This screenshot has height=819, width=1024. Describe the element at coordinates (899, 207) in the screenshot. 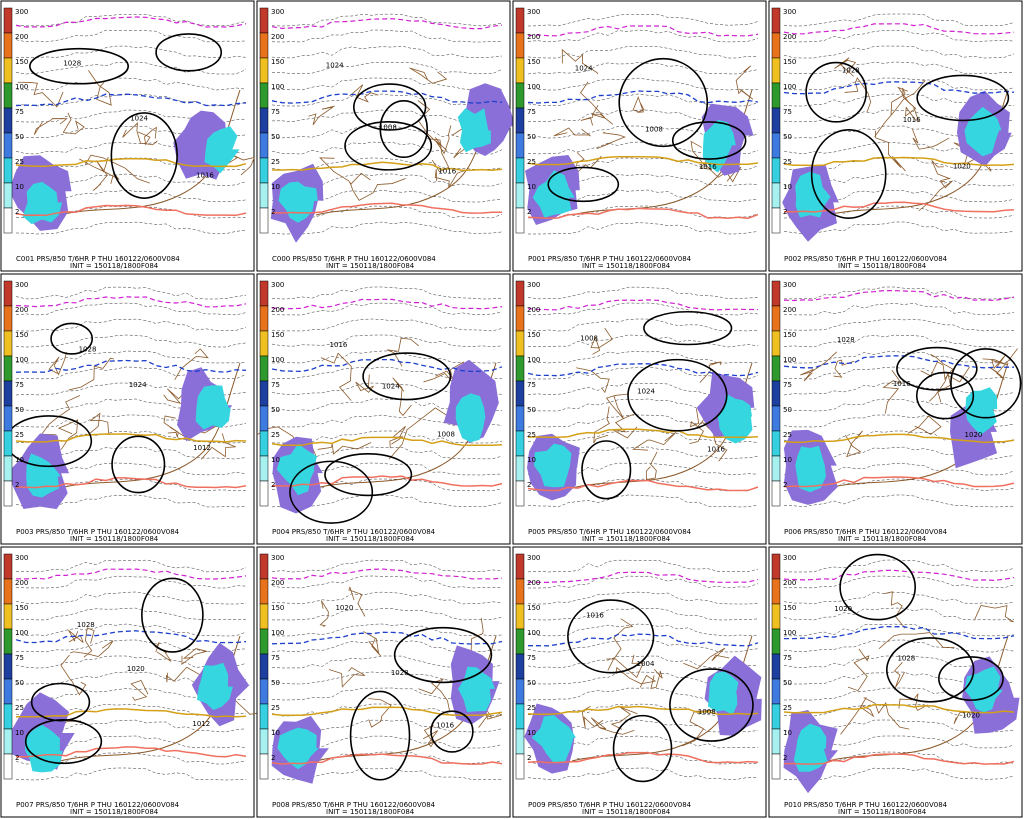

I see `warm-isotherm` at that location.